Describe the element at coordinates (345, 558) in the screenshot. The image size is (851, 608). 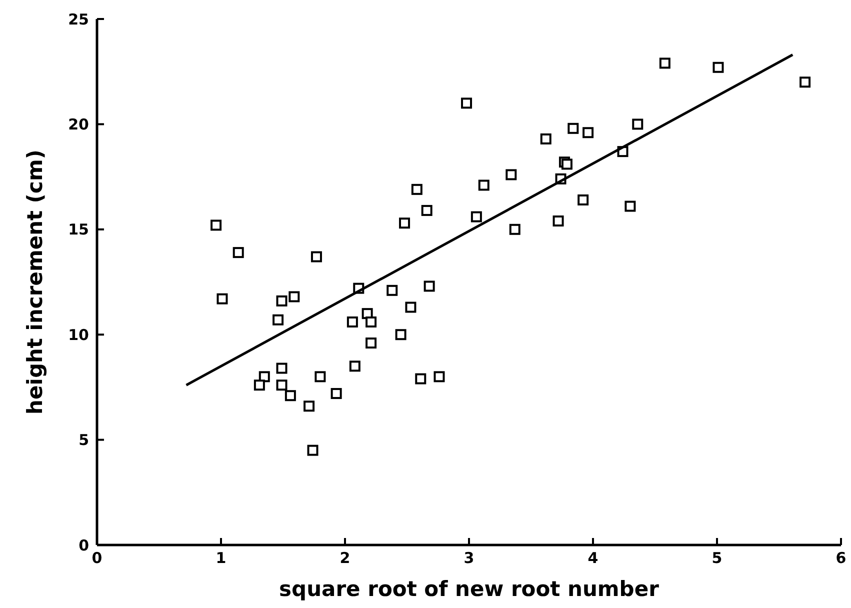
I see `x-tick-label: 2` at that location.